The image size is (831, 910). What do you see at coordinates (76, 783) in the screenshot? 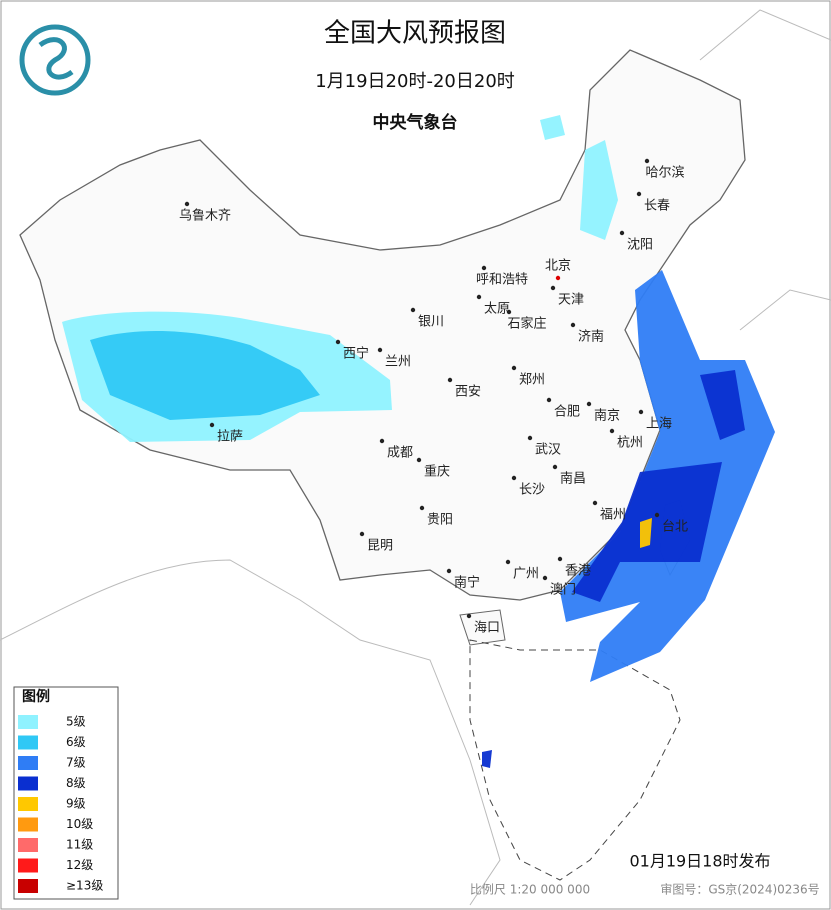
I see `legend-label: 8级` at bounding box center [76, 783].